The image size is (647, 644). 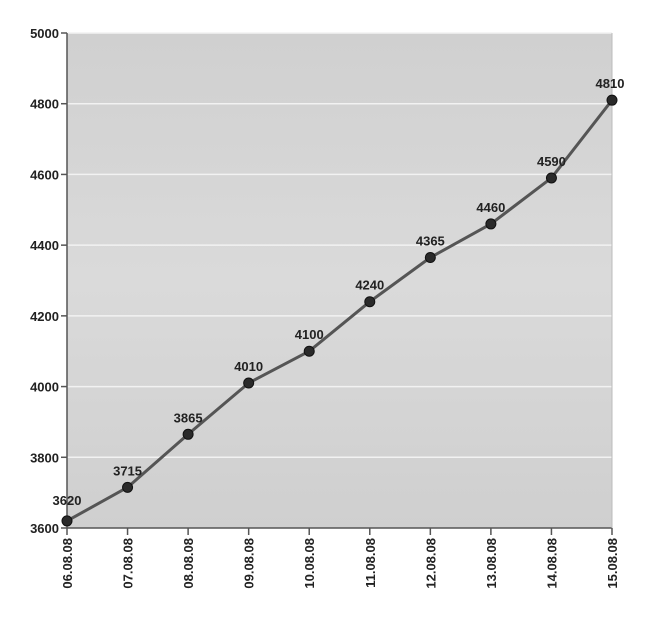 What do you see at coordinates (67, 500) in the screenshot?
I see `data-label: 3620` at bounding box center [67, 500].